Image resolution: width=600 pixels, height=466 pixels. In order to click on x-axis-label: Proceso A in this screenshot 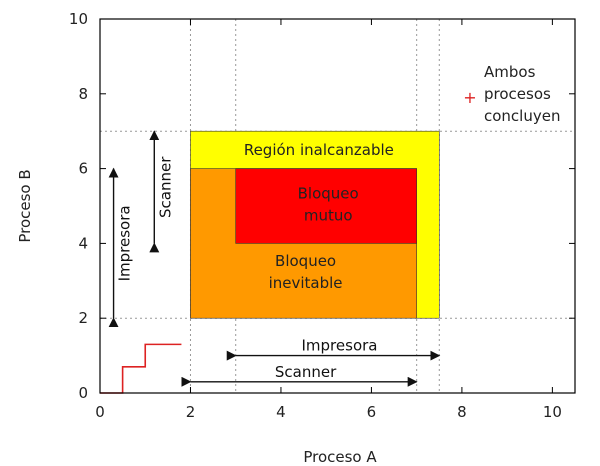, I will do `click(340, 457)`.